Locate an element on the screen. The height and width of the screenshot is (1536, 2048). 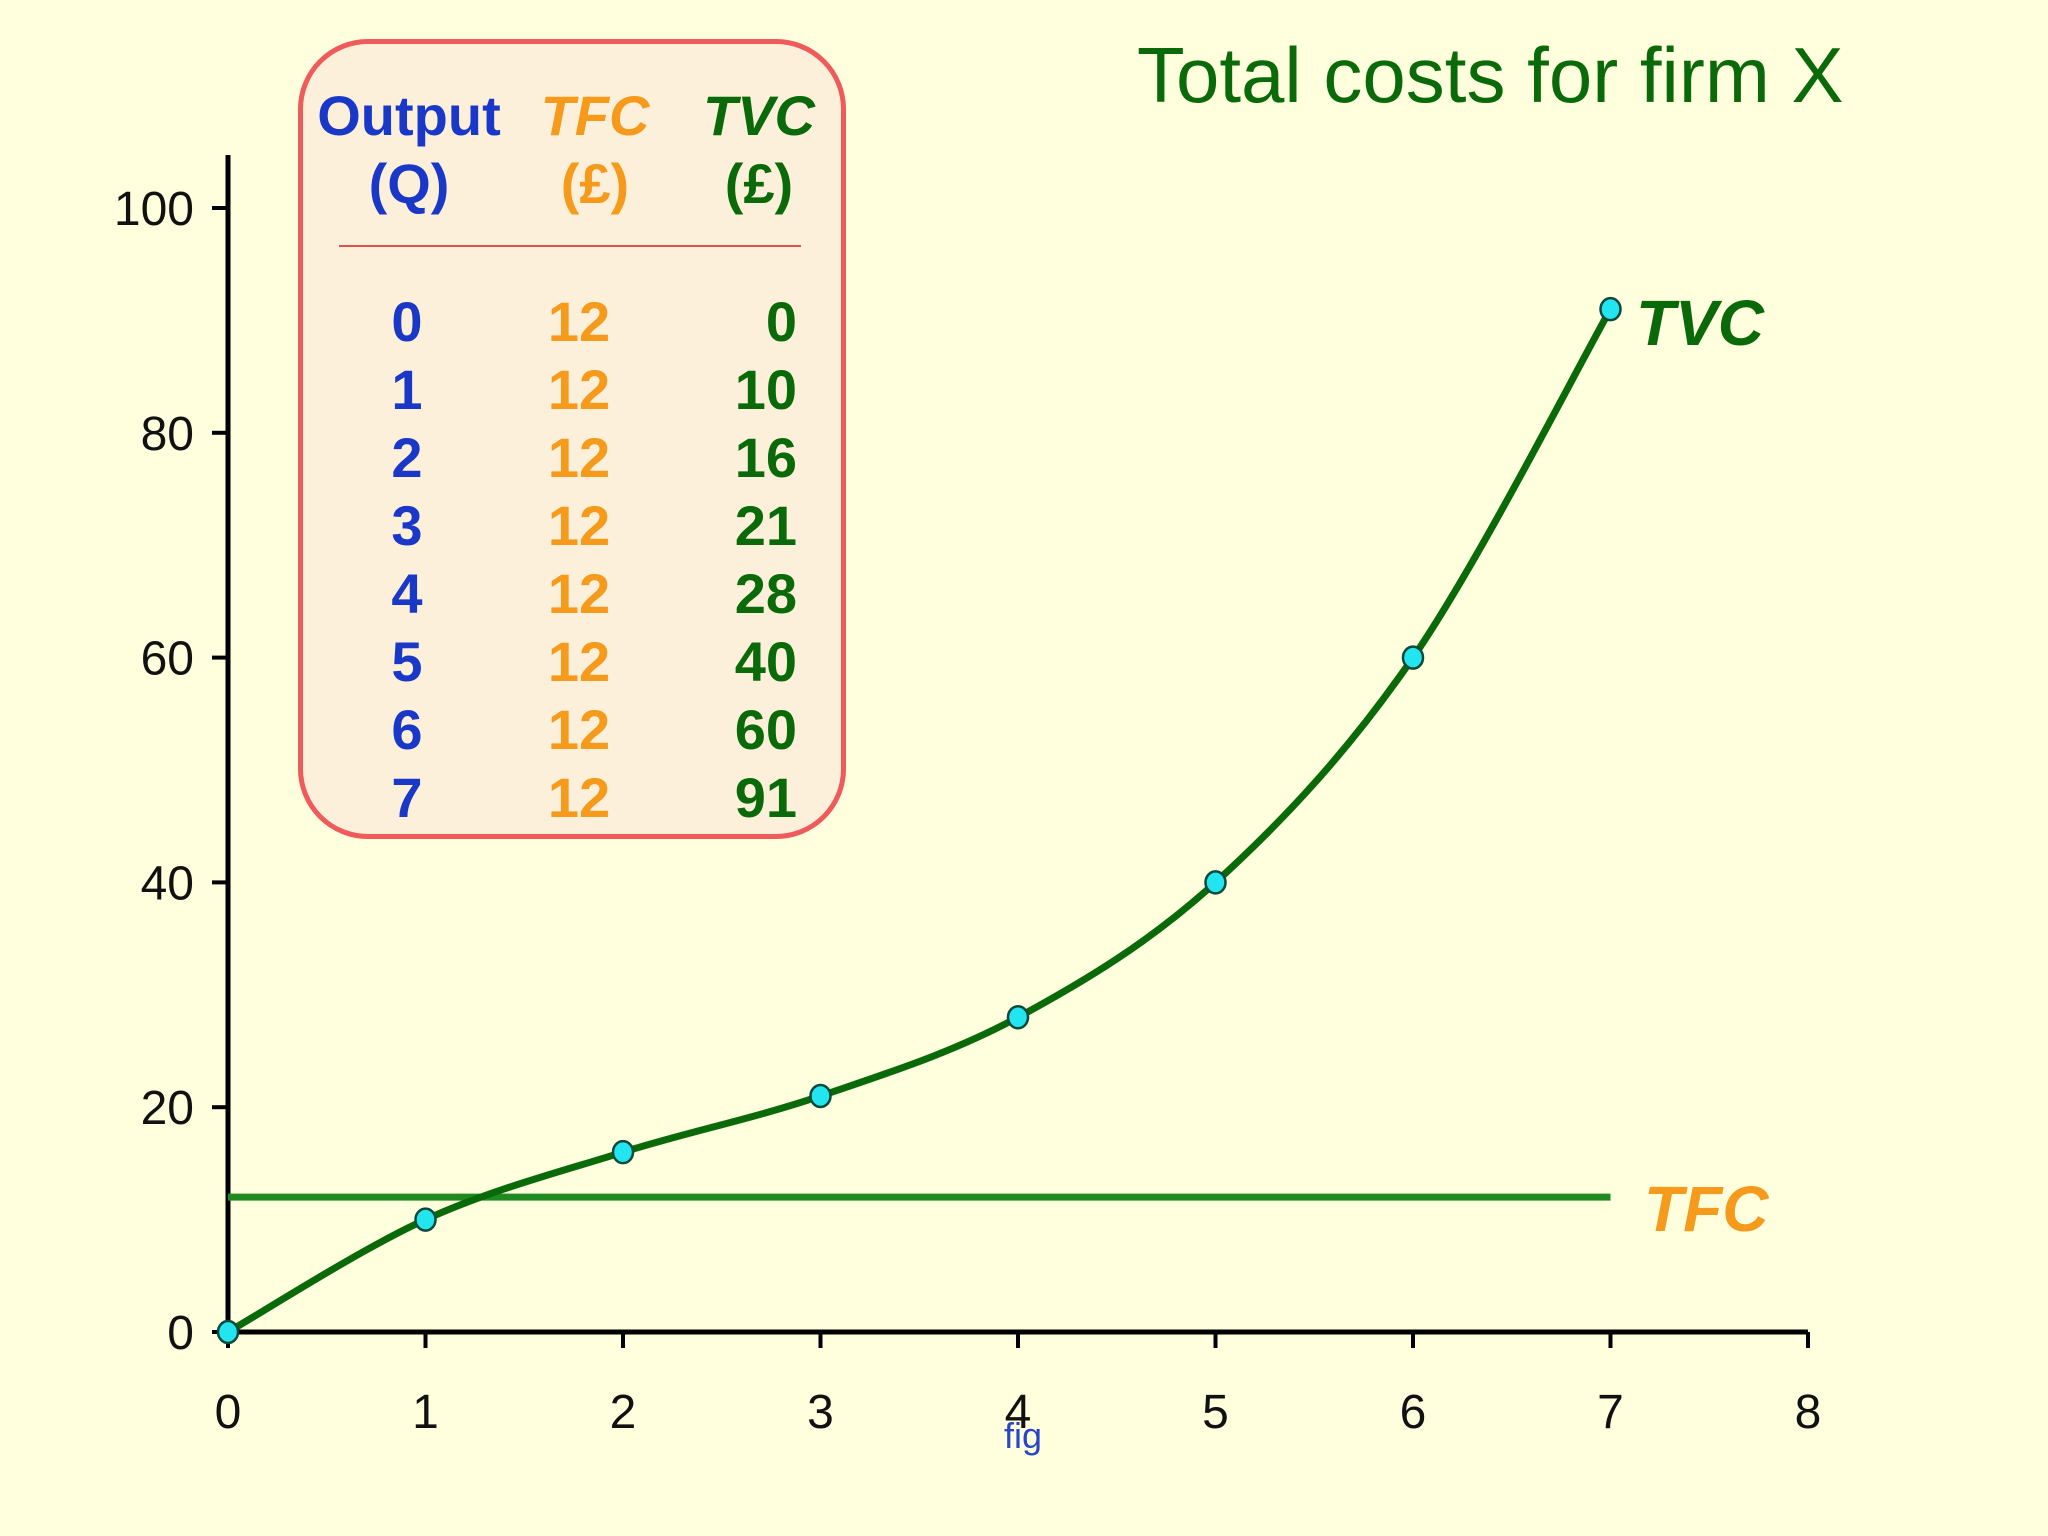
header-tvc-label: TVC is located at coordinates (759, 115).